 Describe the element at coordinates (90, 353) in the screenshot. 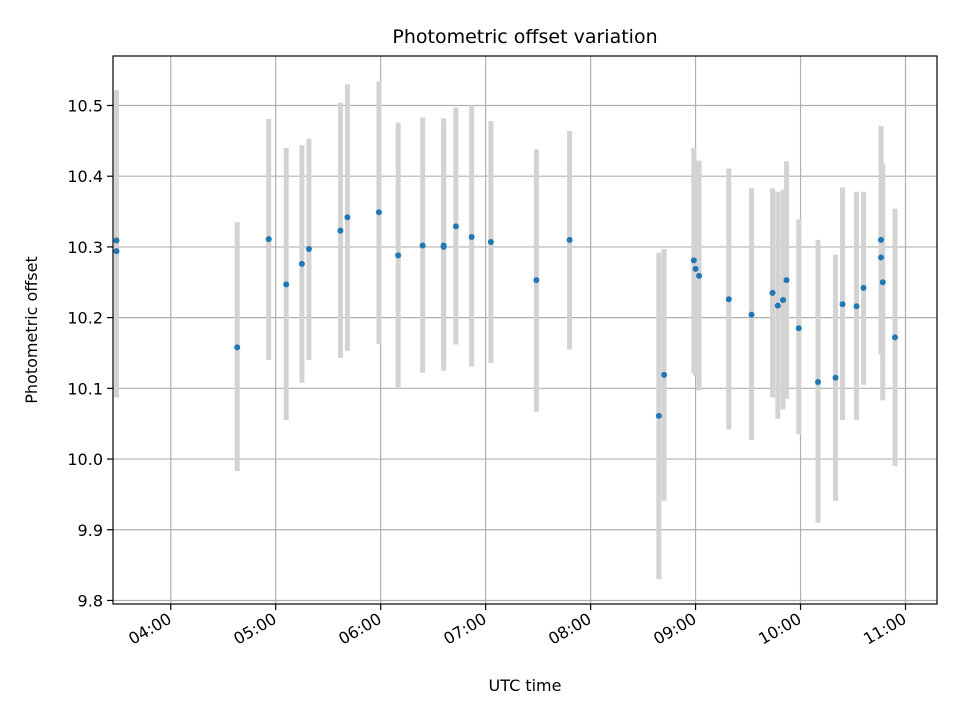

I see `y-axis: 9.8 9.9 10.0 10.1 10.2 10.3 10.4 10.5` at that location.